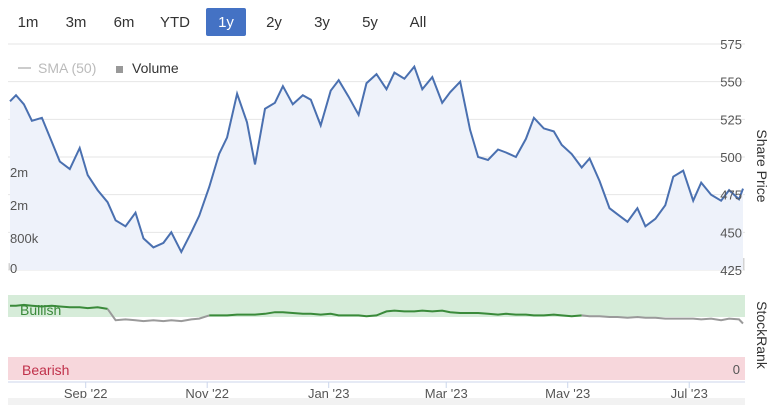 The width and height of the screenshot is (772, 405). What do you see at coordinates (567, 393) in the screenshot?
I see `x-tick-label: May '23` at bounding box center [567, 393].